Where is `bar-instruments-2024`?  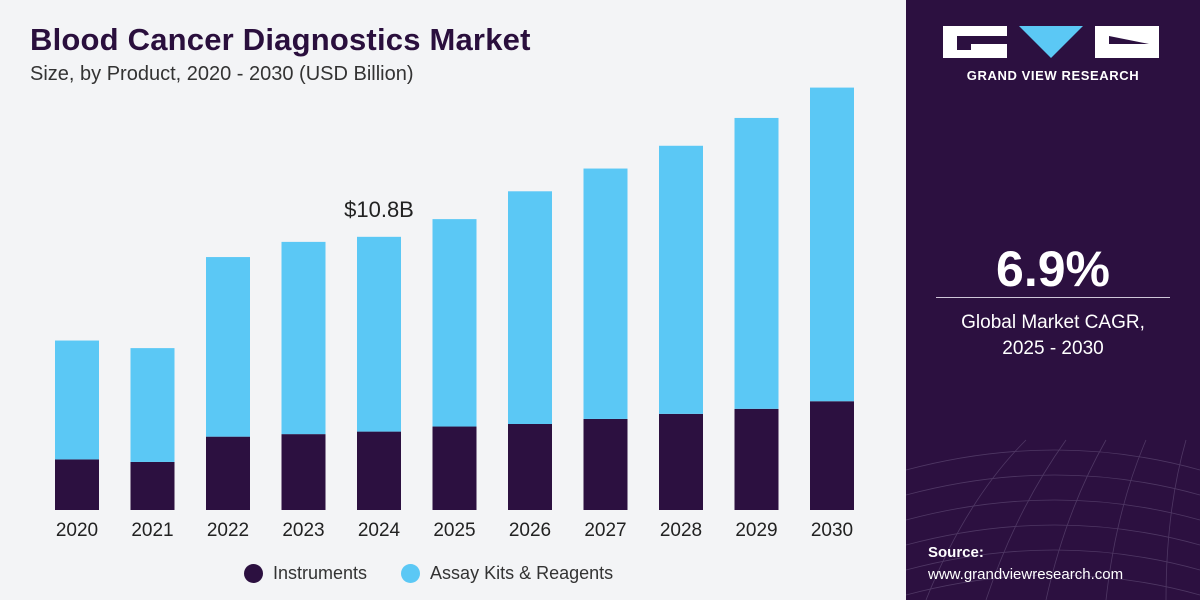
bar-instruments-2024 is located at coordinates (379, 470).